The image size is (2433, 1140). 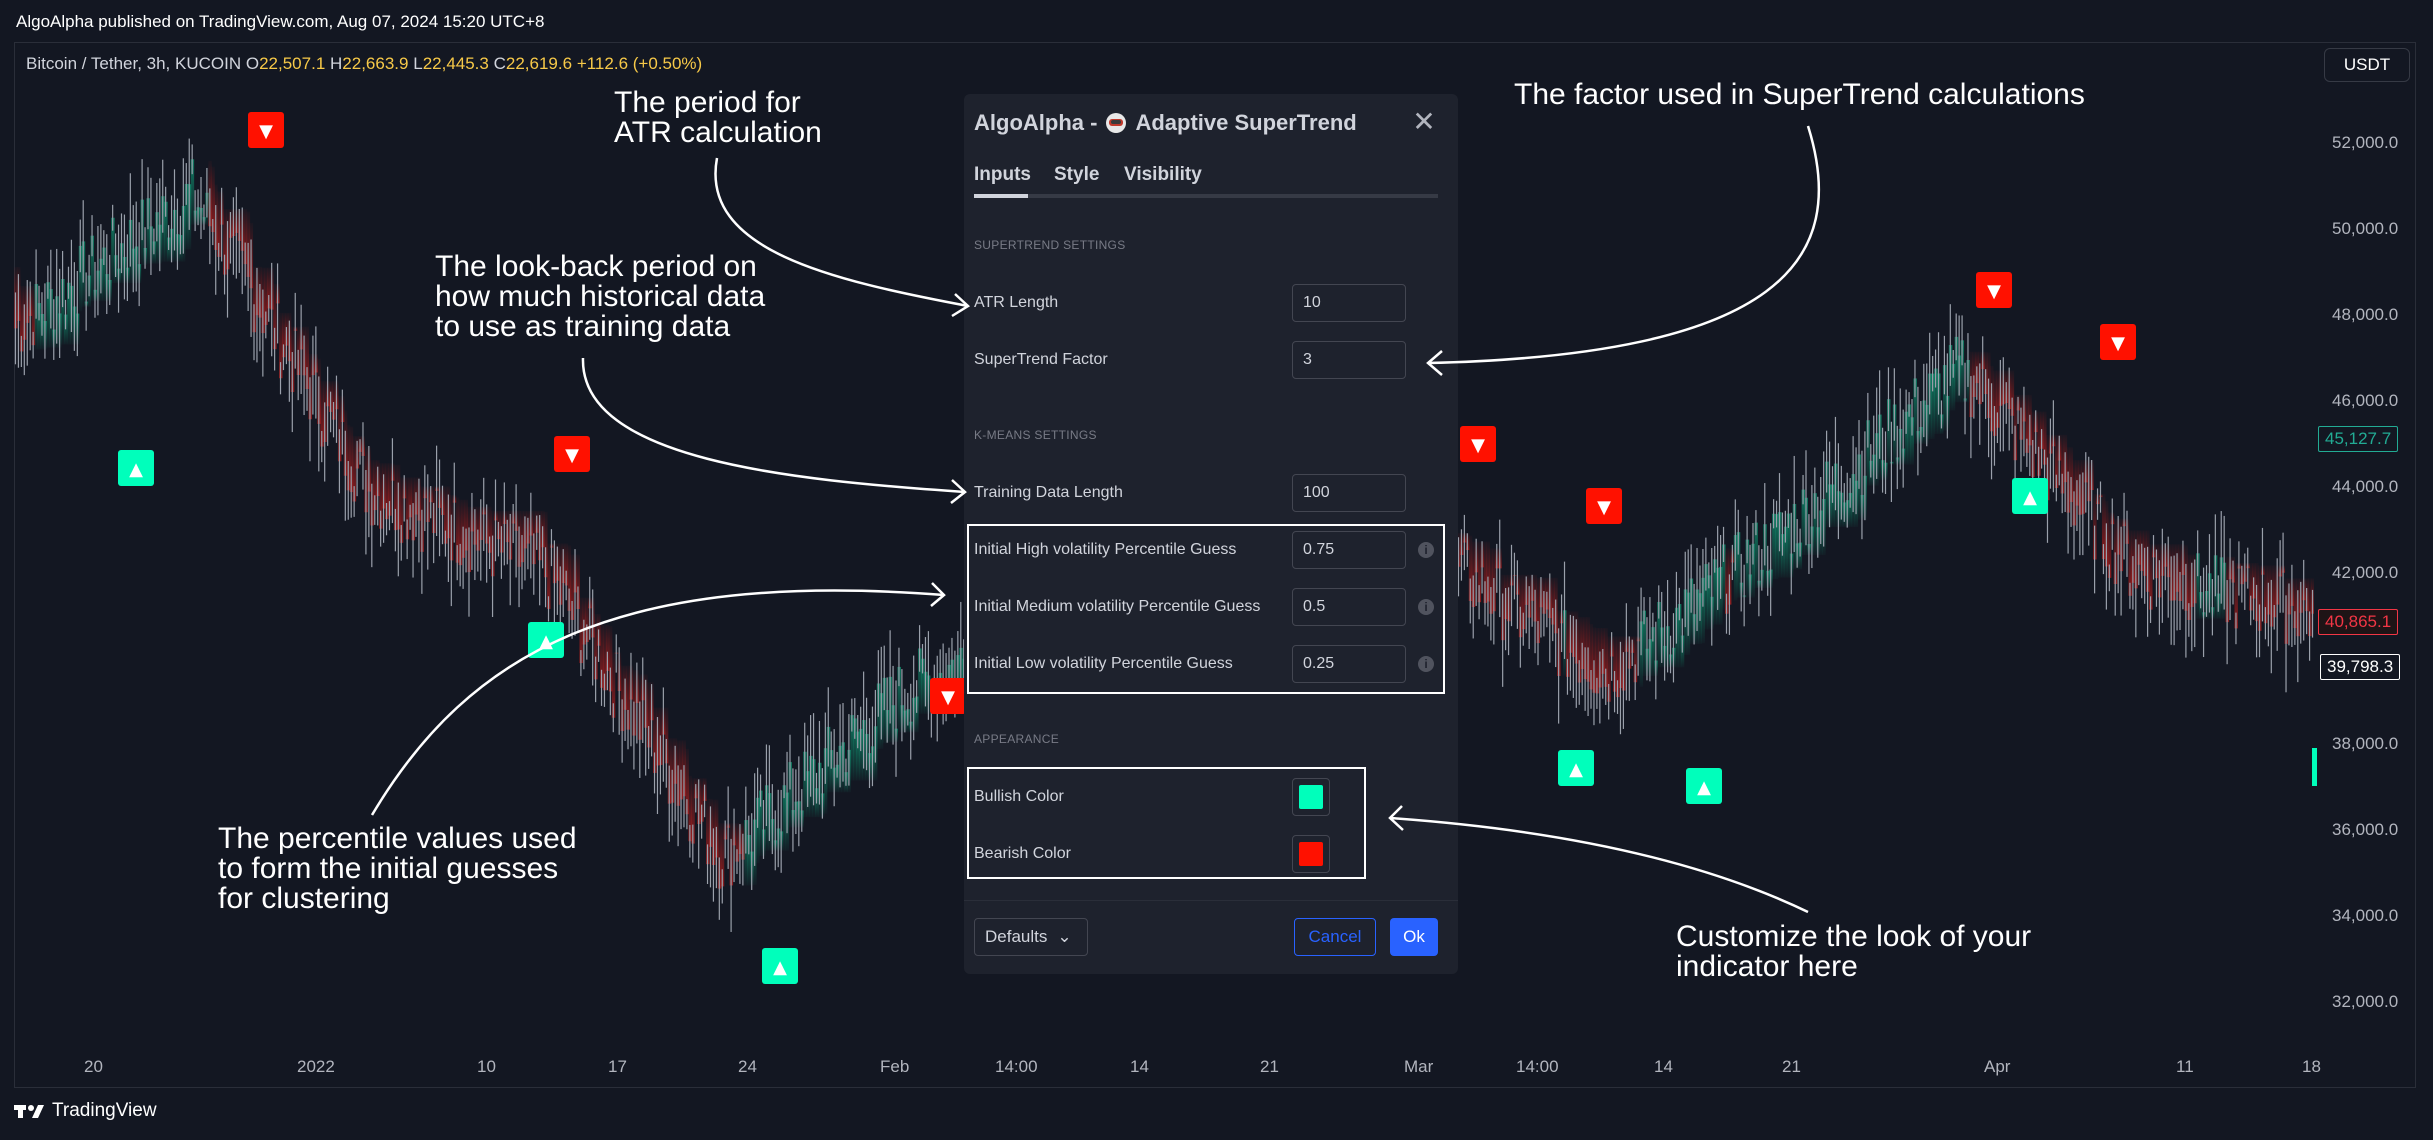 I want to click on training-length-input, so click(x=1349, y=493).